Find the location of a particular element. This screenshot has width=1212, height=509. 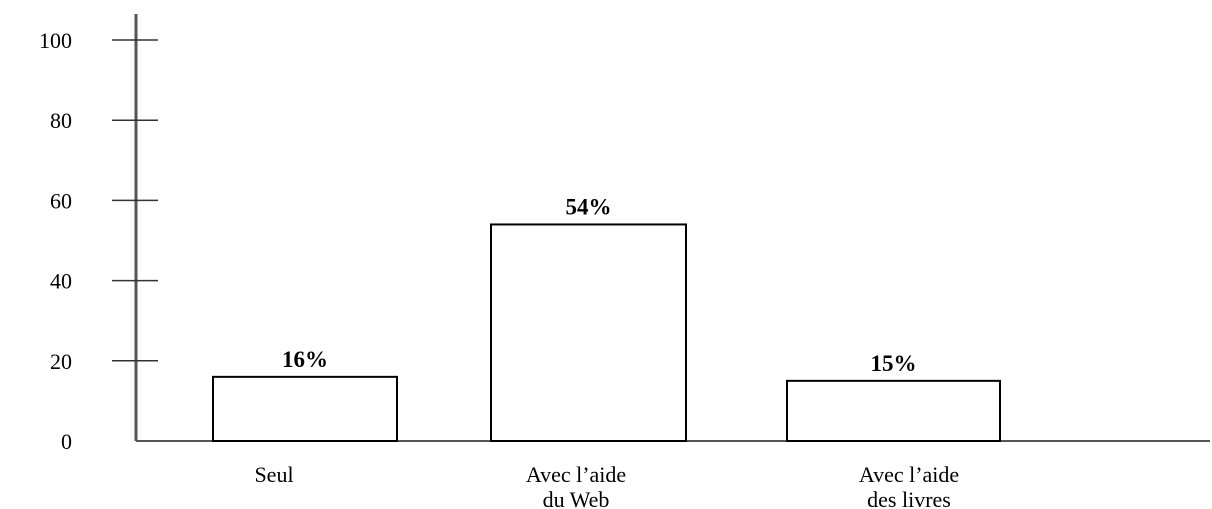

y-tick-label: 0 is located at coordinates (66, 441).